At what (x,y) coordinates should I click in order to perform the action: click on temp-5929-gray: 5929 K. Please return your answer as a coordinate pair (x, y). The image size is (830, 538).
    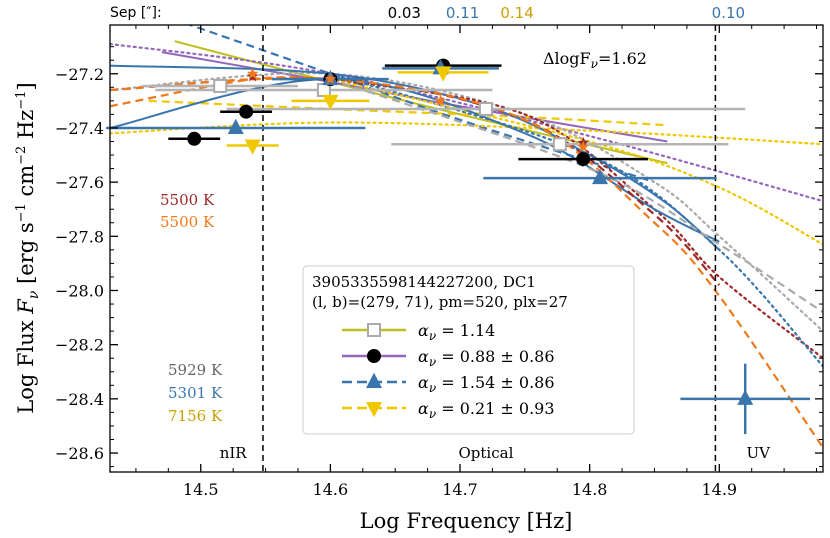
    Looking at the image, I should click on (195, 370).